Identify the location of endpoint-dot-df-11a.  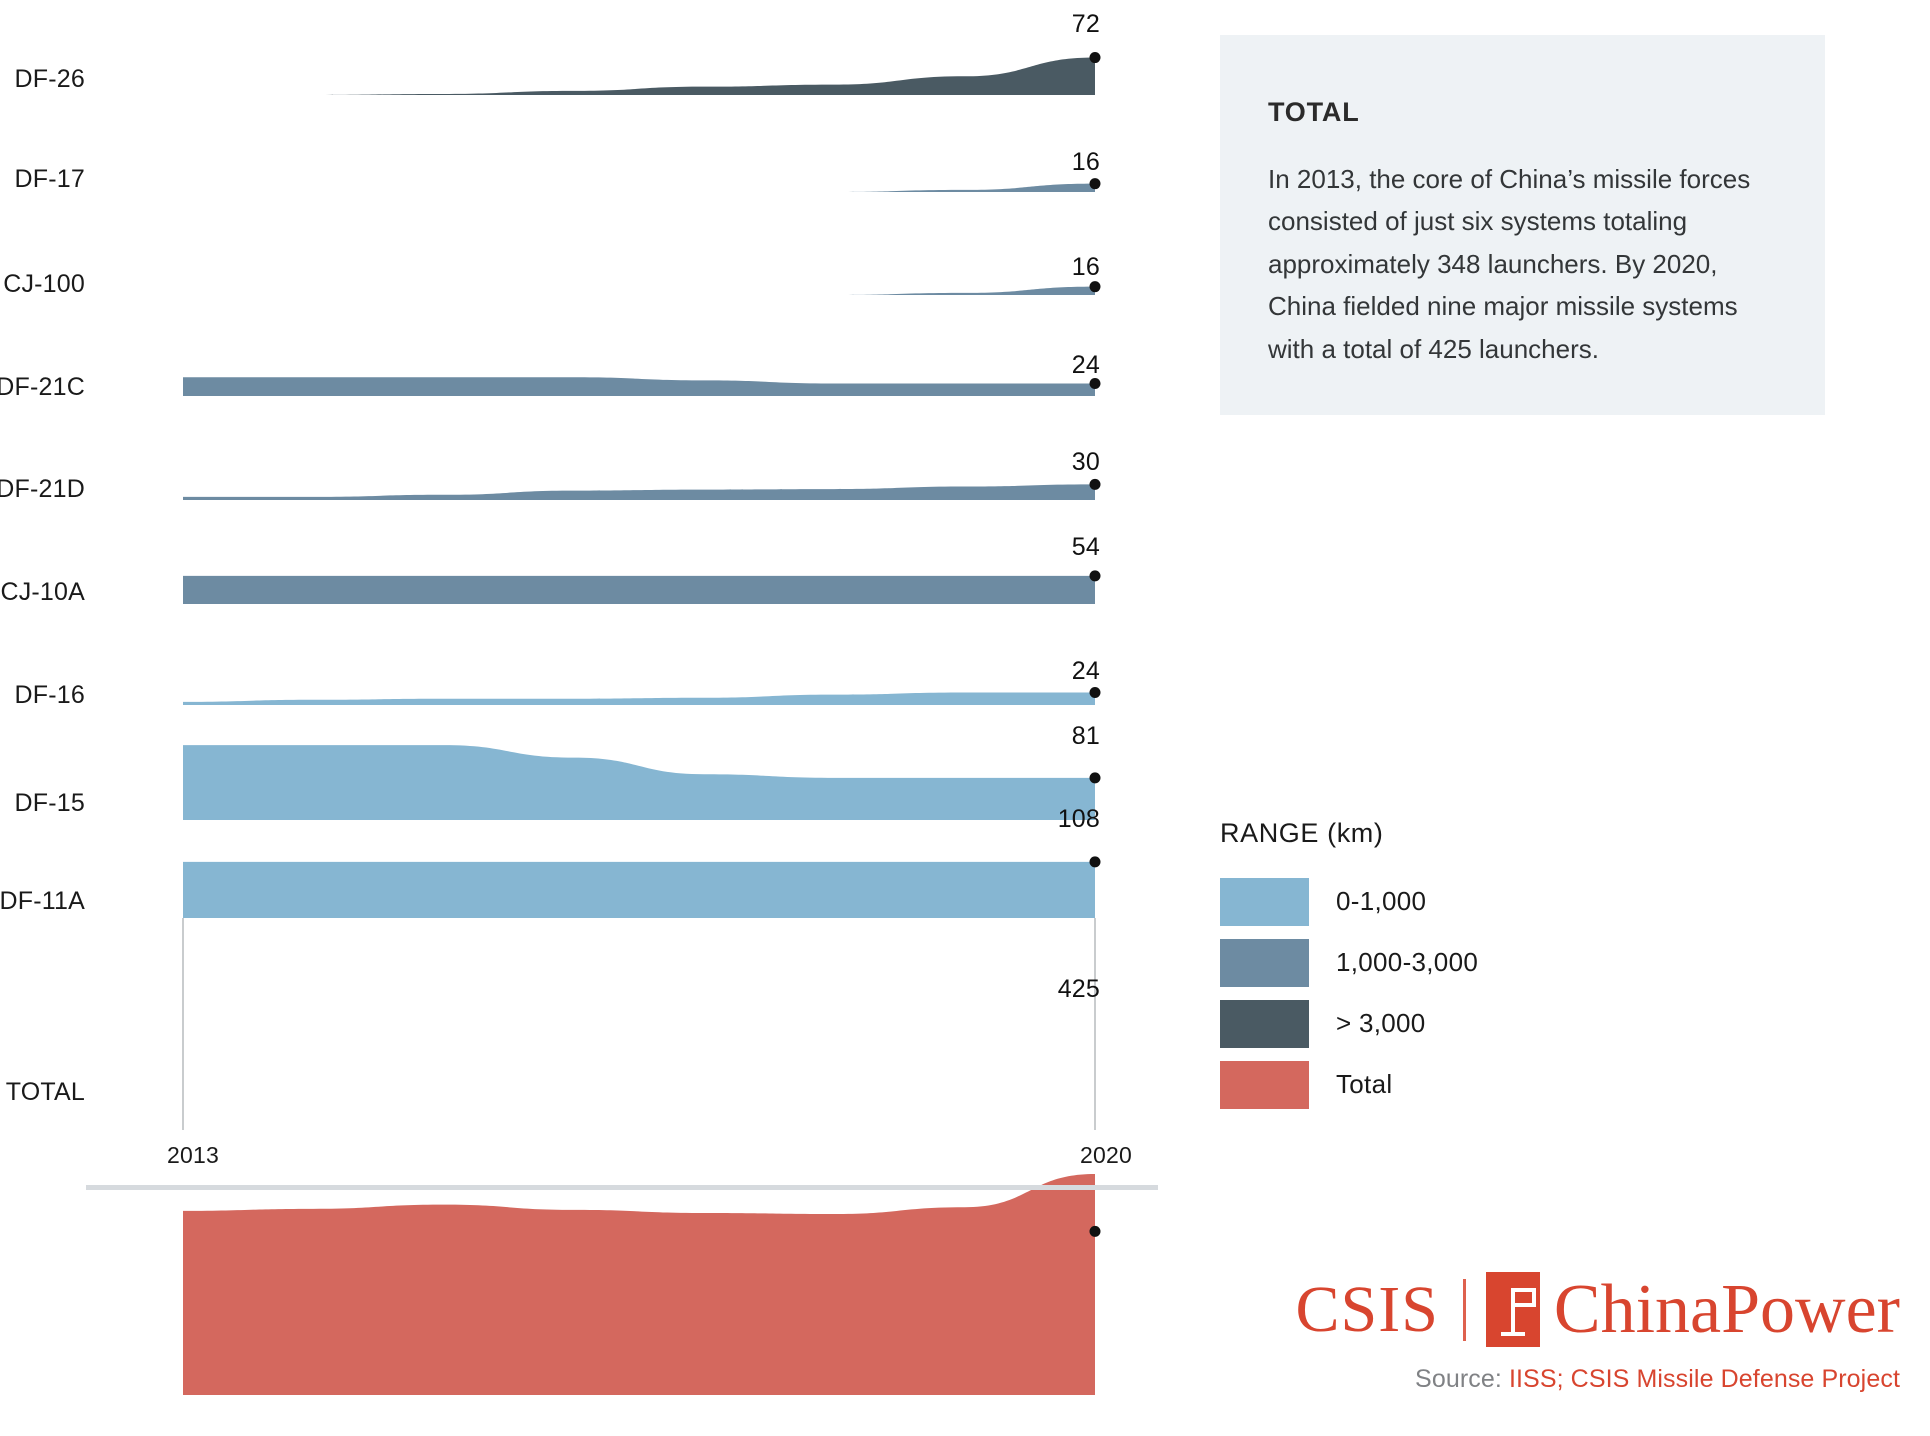
(1095, 862).